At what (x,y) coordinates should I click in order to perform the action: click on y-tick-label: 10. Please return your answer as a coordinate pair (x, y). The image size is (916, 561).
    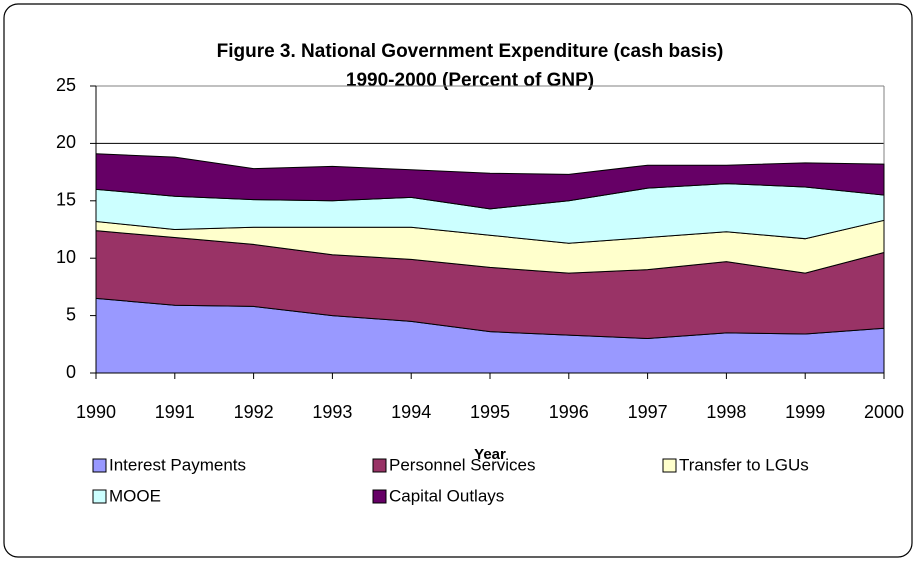
    Looking at the image, I should click on (66, 257).